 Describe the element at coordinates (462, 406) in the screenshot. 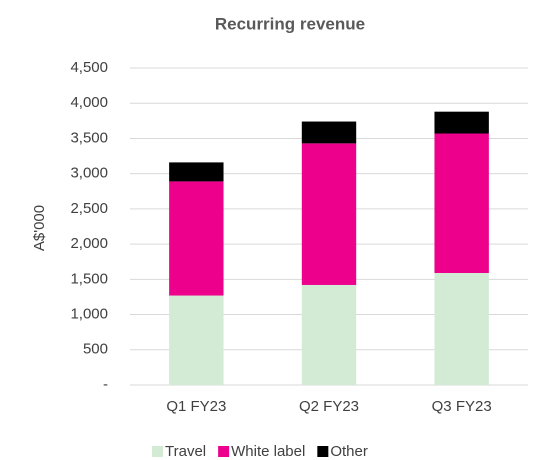

I see `x-tick-label: Q3 FY23` at that location.